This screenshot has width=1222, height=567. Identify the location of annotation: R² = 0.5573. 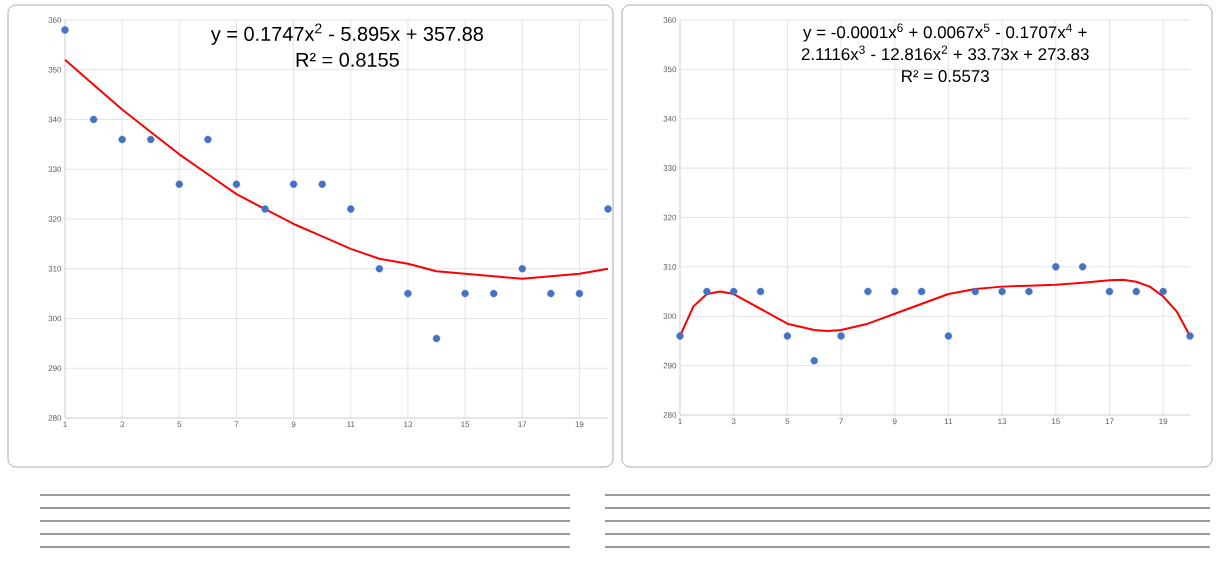
(945, 76).